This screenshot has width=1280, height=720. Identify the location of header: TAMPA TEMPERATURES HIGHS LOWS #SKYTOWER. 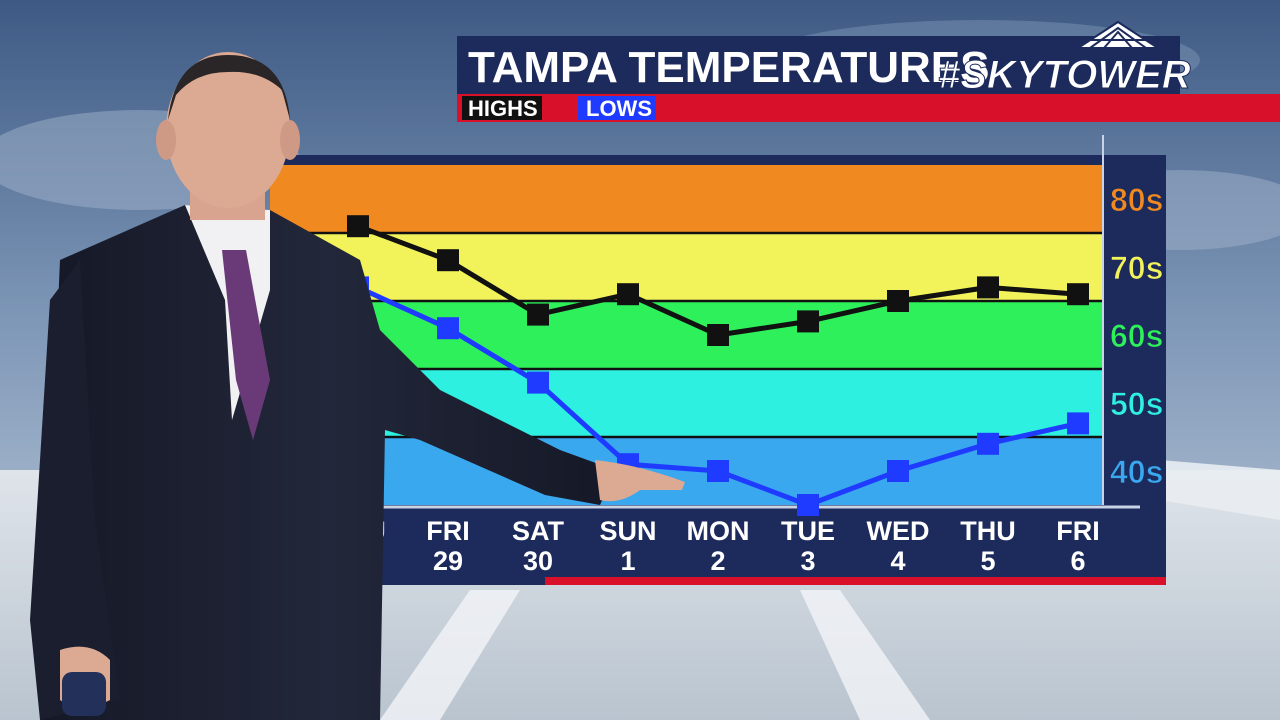
(868, 71).